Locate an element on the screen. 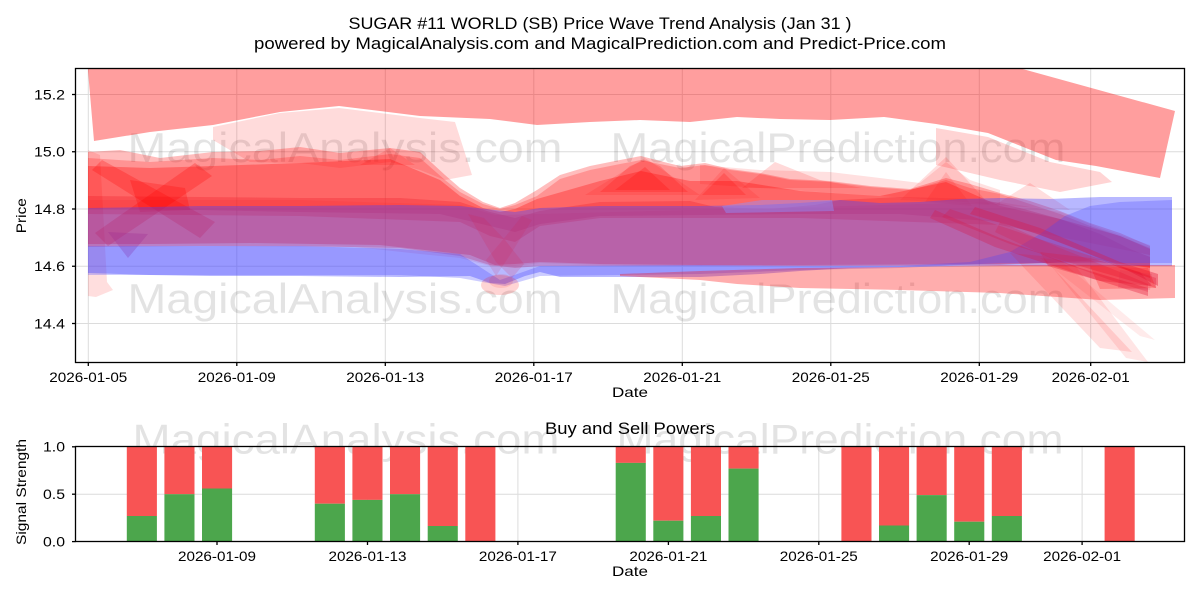  svg-text: Price is located at coordinates (21, 215).